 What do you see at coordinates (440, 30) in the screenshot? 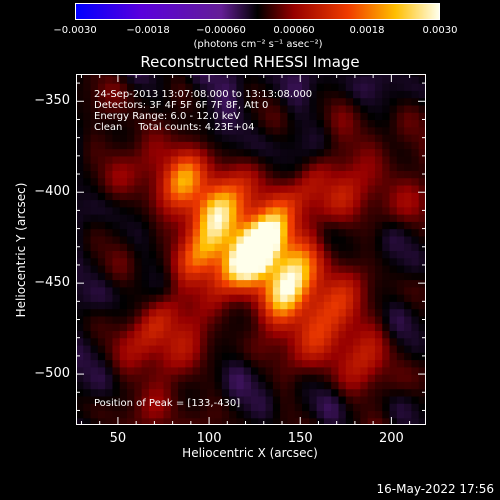
I see `colorbar-tick-label: 0.0030` at bounding box center [440, 30].